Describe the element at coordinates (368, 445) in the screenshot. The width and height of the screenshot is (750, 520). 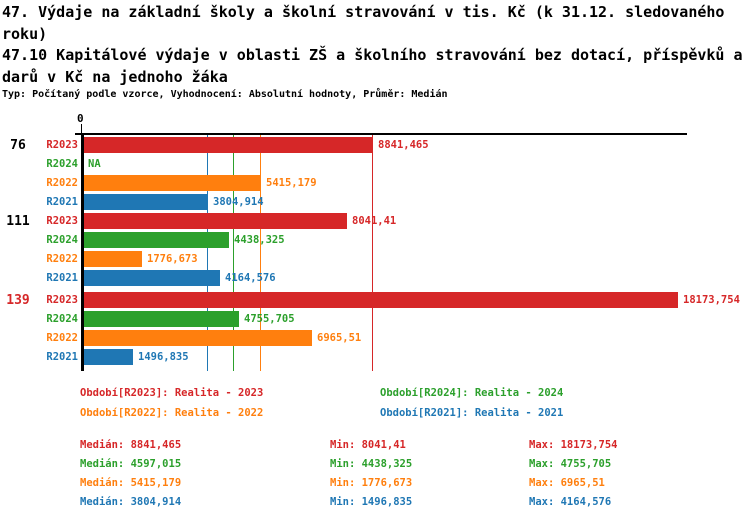
I see `stat-min-r2023: Min: 8041,41` at that location.